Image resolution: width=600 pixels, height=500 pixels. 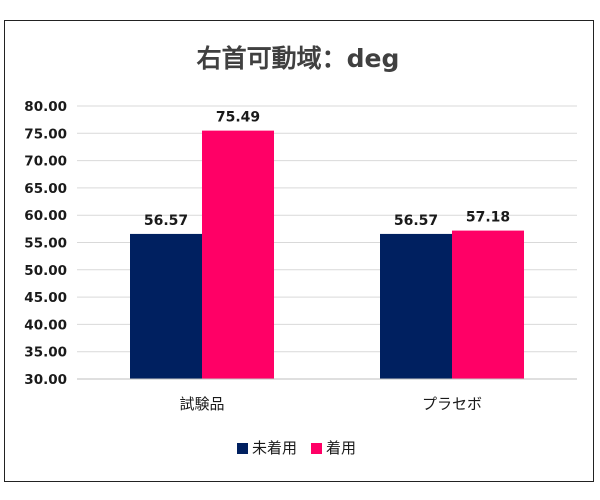 What do you see at coordinates (45, 107) in the screenshot?
I see `y-tick-label: 80.00` at bounding box center [45, 107].